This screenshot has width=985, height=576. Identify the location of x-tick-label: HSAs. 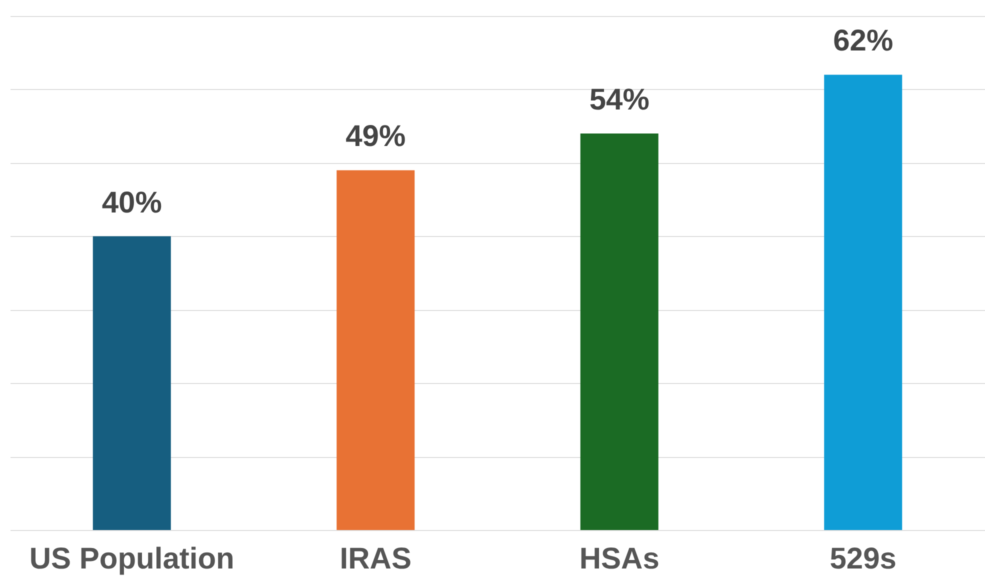
(619, 559).